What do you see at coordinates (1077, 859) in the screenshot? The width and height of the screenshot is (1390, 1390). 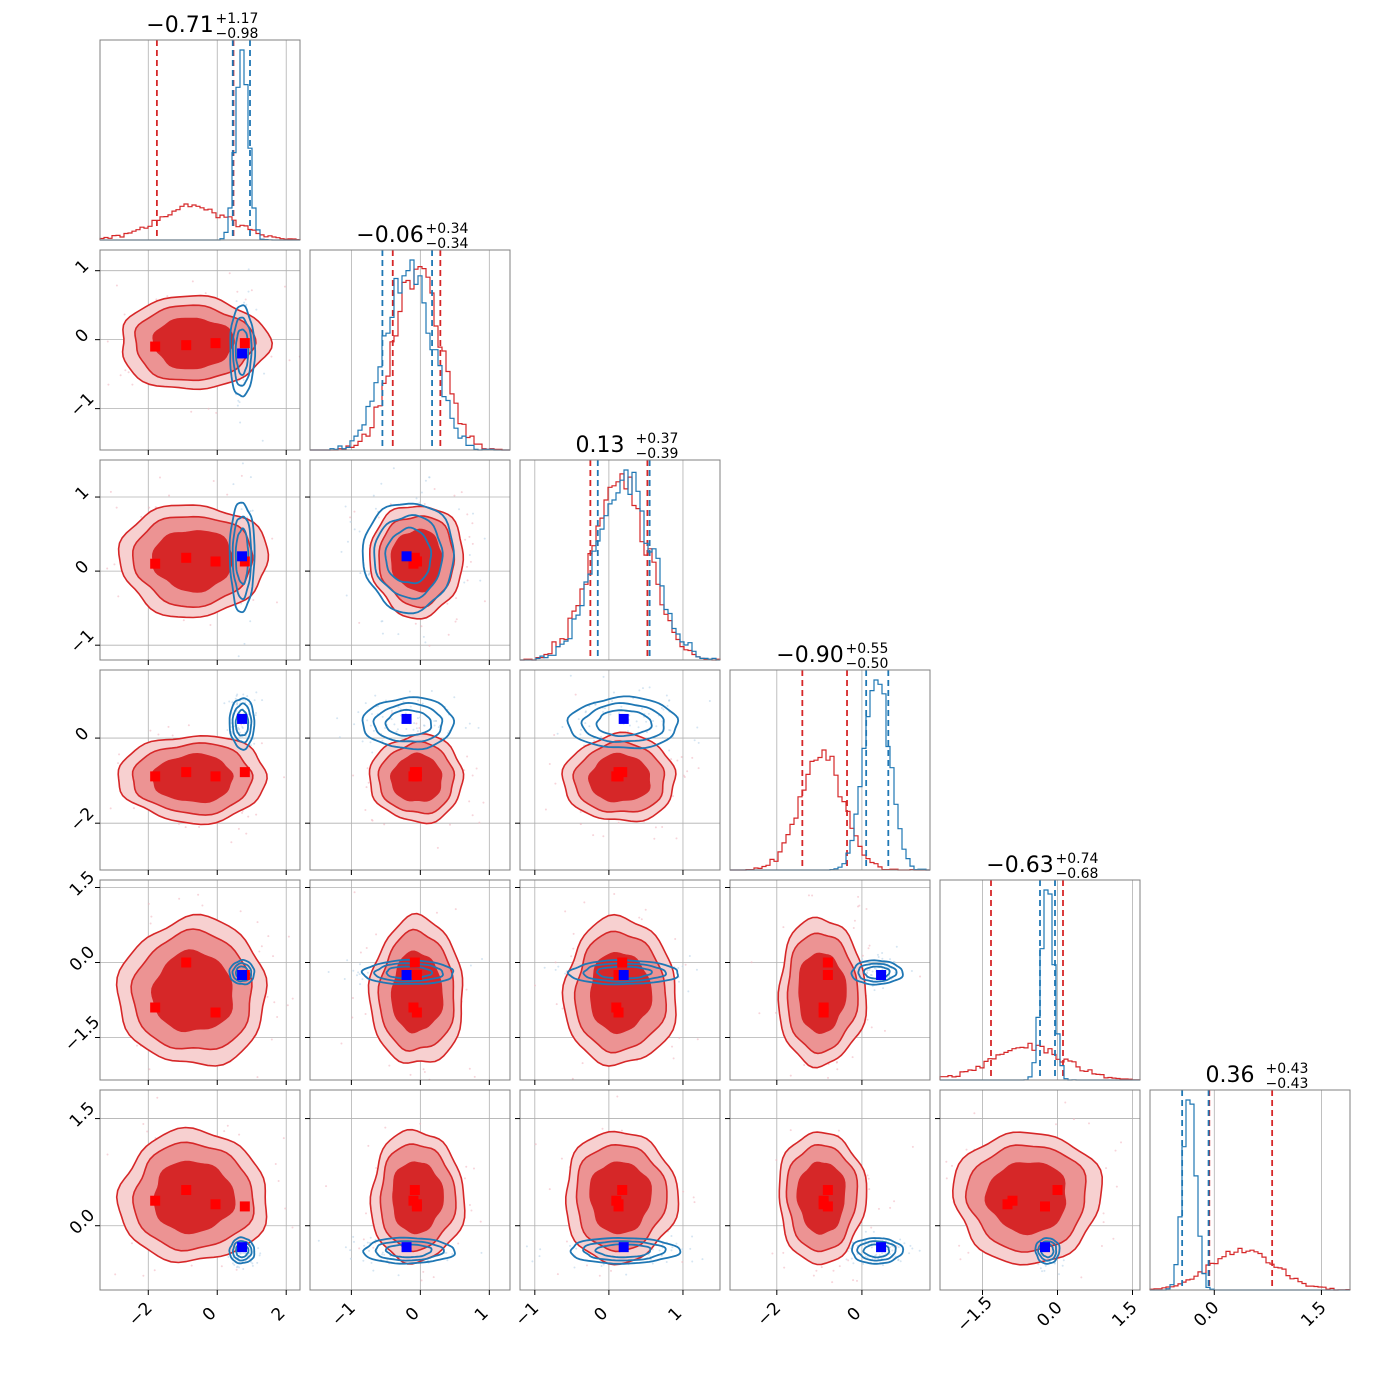 I see `panel-title-plus: +0.74` at bounding box center [1077, 859].